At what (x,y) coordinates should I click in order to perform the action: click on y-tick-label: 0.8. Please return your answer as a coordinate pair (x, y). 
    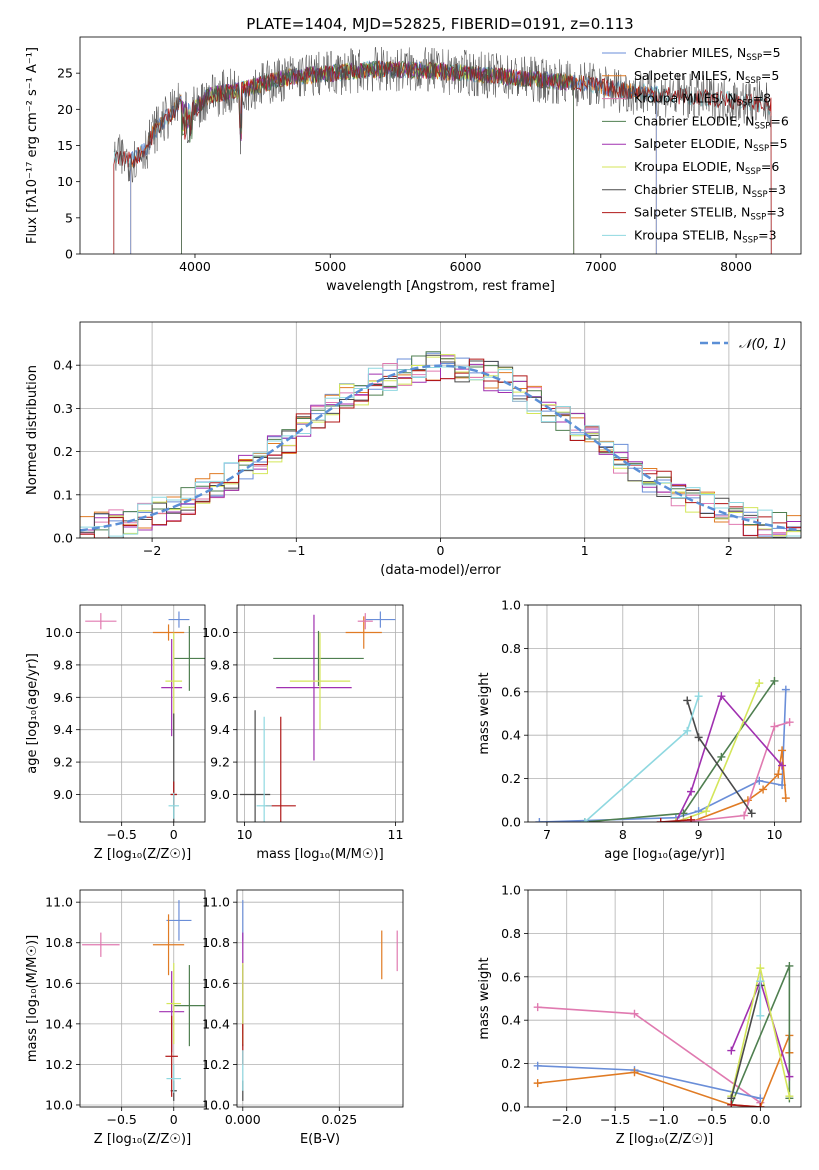
    Looking at the image, I should click on (511, 648).